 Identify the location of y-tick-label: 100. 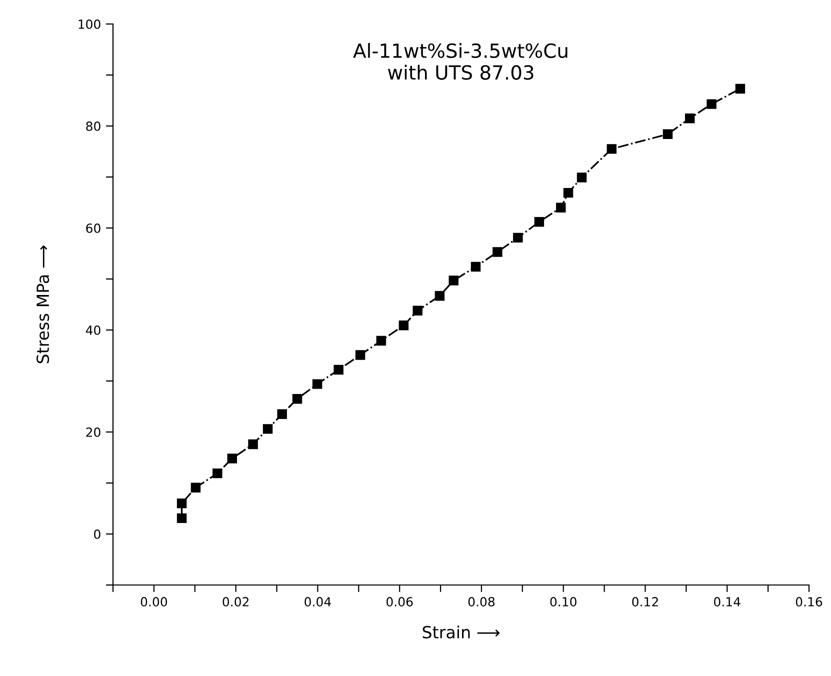
(89, 24).